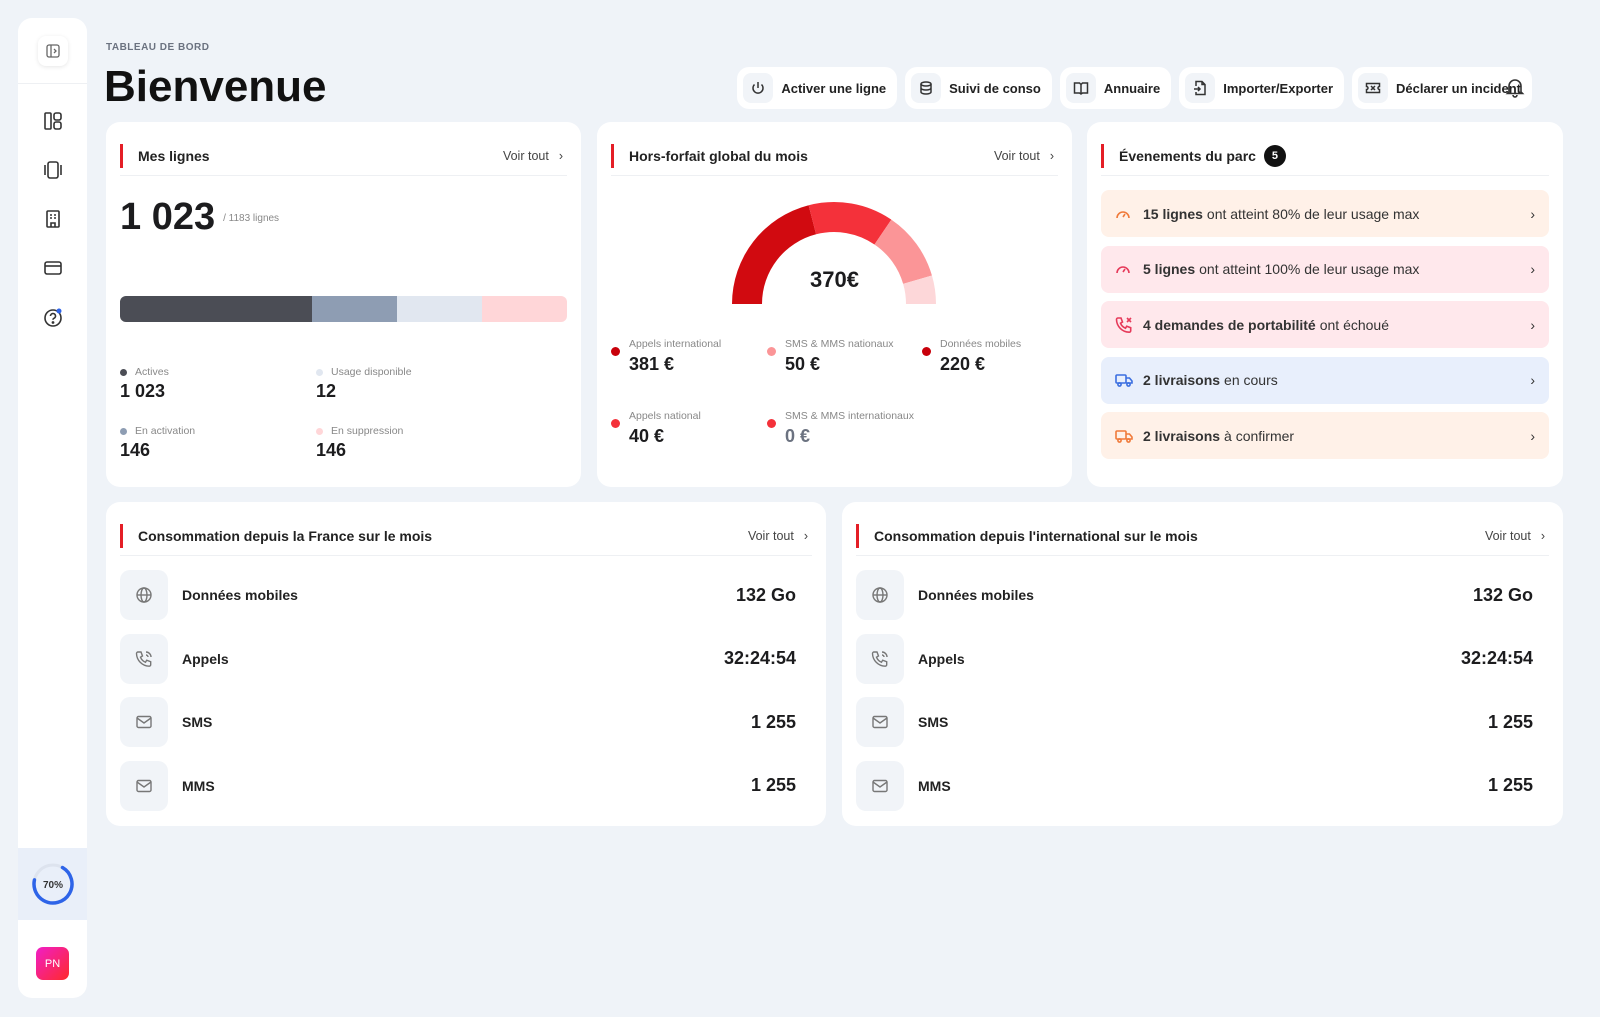 The width and height of the screenshot is (1600, 1017). What do you see at coordinates (1458, 88) in the screenshot?
I see `report-incident-label: Déclarer un incident` at bounding box center [1458, 88].